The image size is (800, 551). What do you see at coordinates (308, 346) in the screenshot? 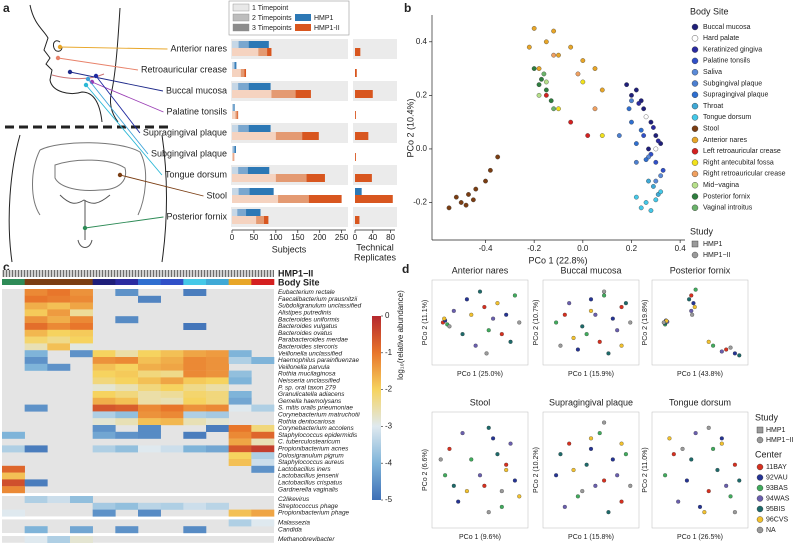
I see `taxon-label: Bacteroides stercoris` at bounding box center [308, 346].